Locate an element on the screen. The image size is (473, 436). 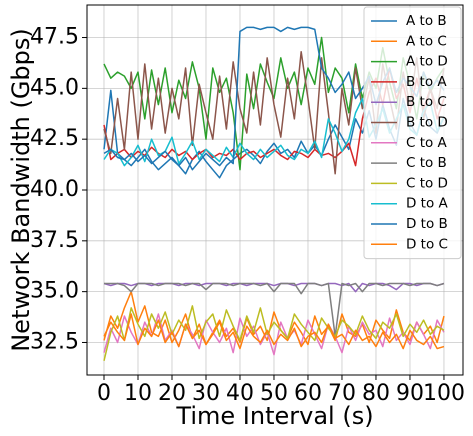
x-tick-label: 10 is located at coordinates (138, 393).